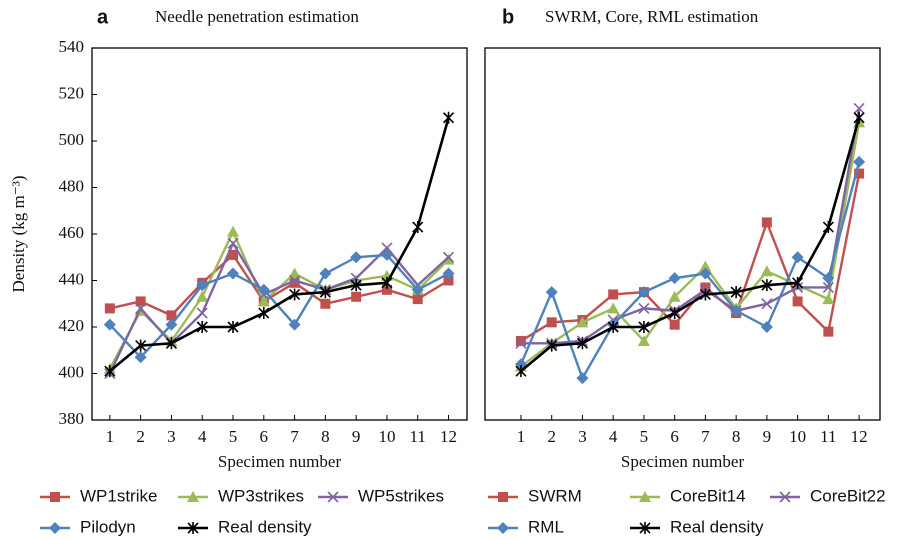 This screenshot has height=541, width=901. What do you see at coordinates (508, 17) in the screenshot?
I see `panel-label: b` at bounding box center [508, 17].